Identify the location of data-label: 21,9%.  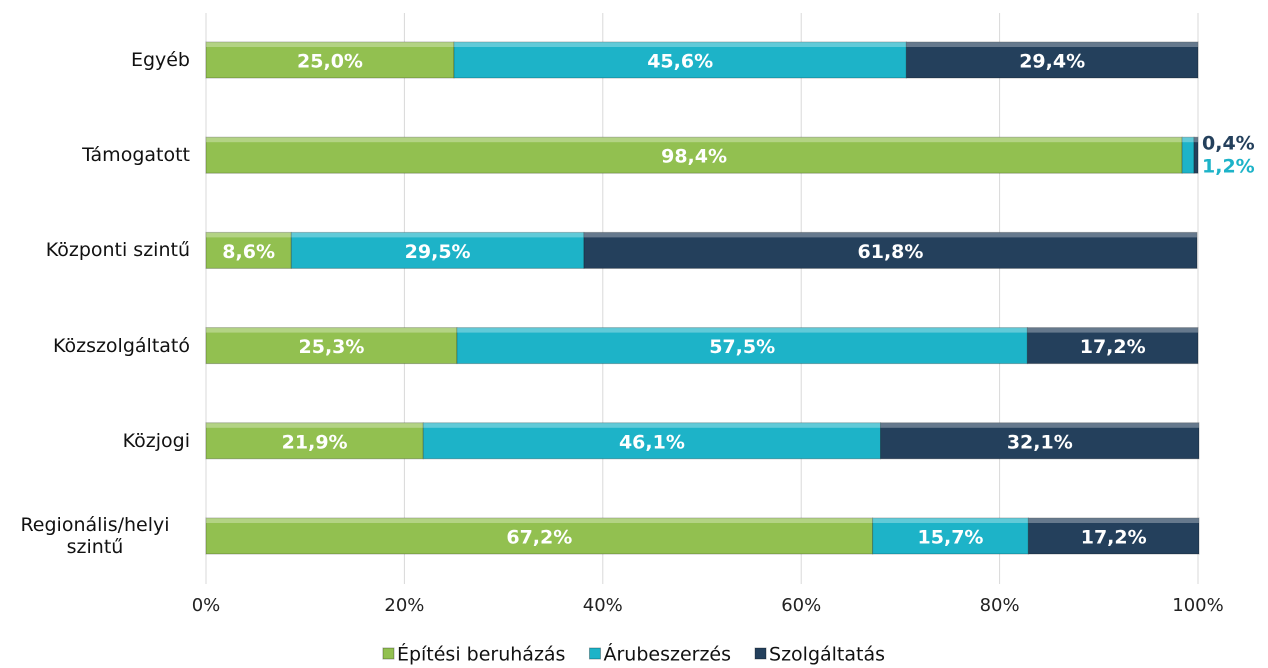
(315, 442).